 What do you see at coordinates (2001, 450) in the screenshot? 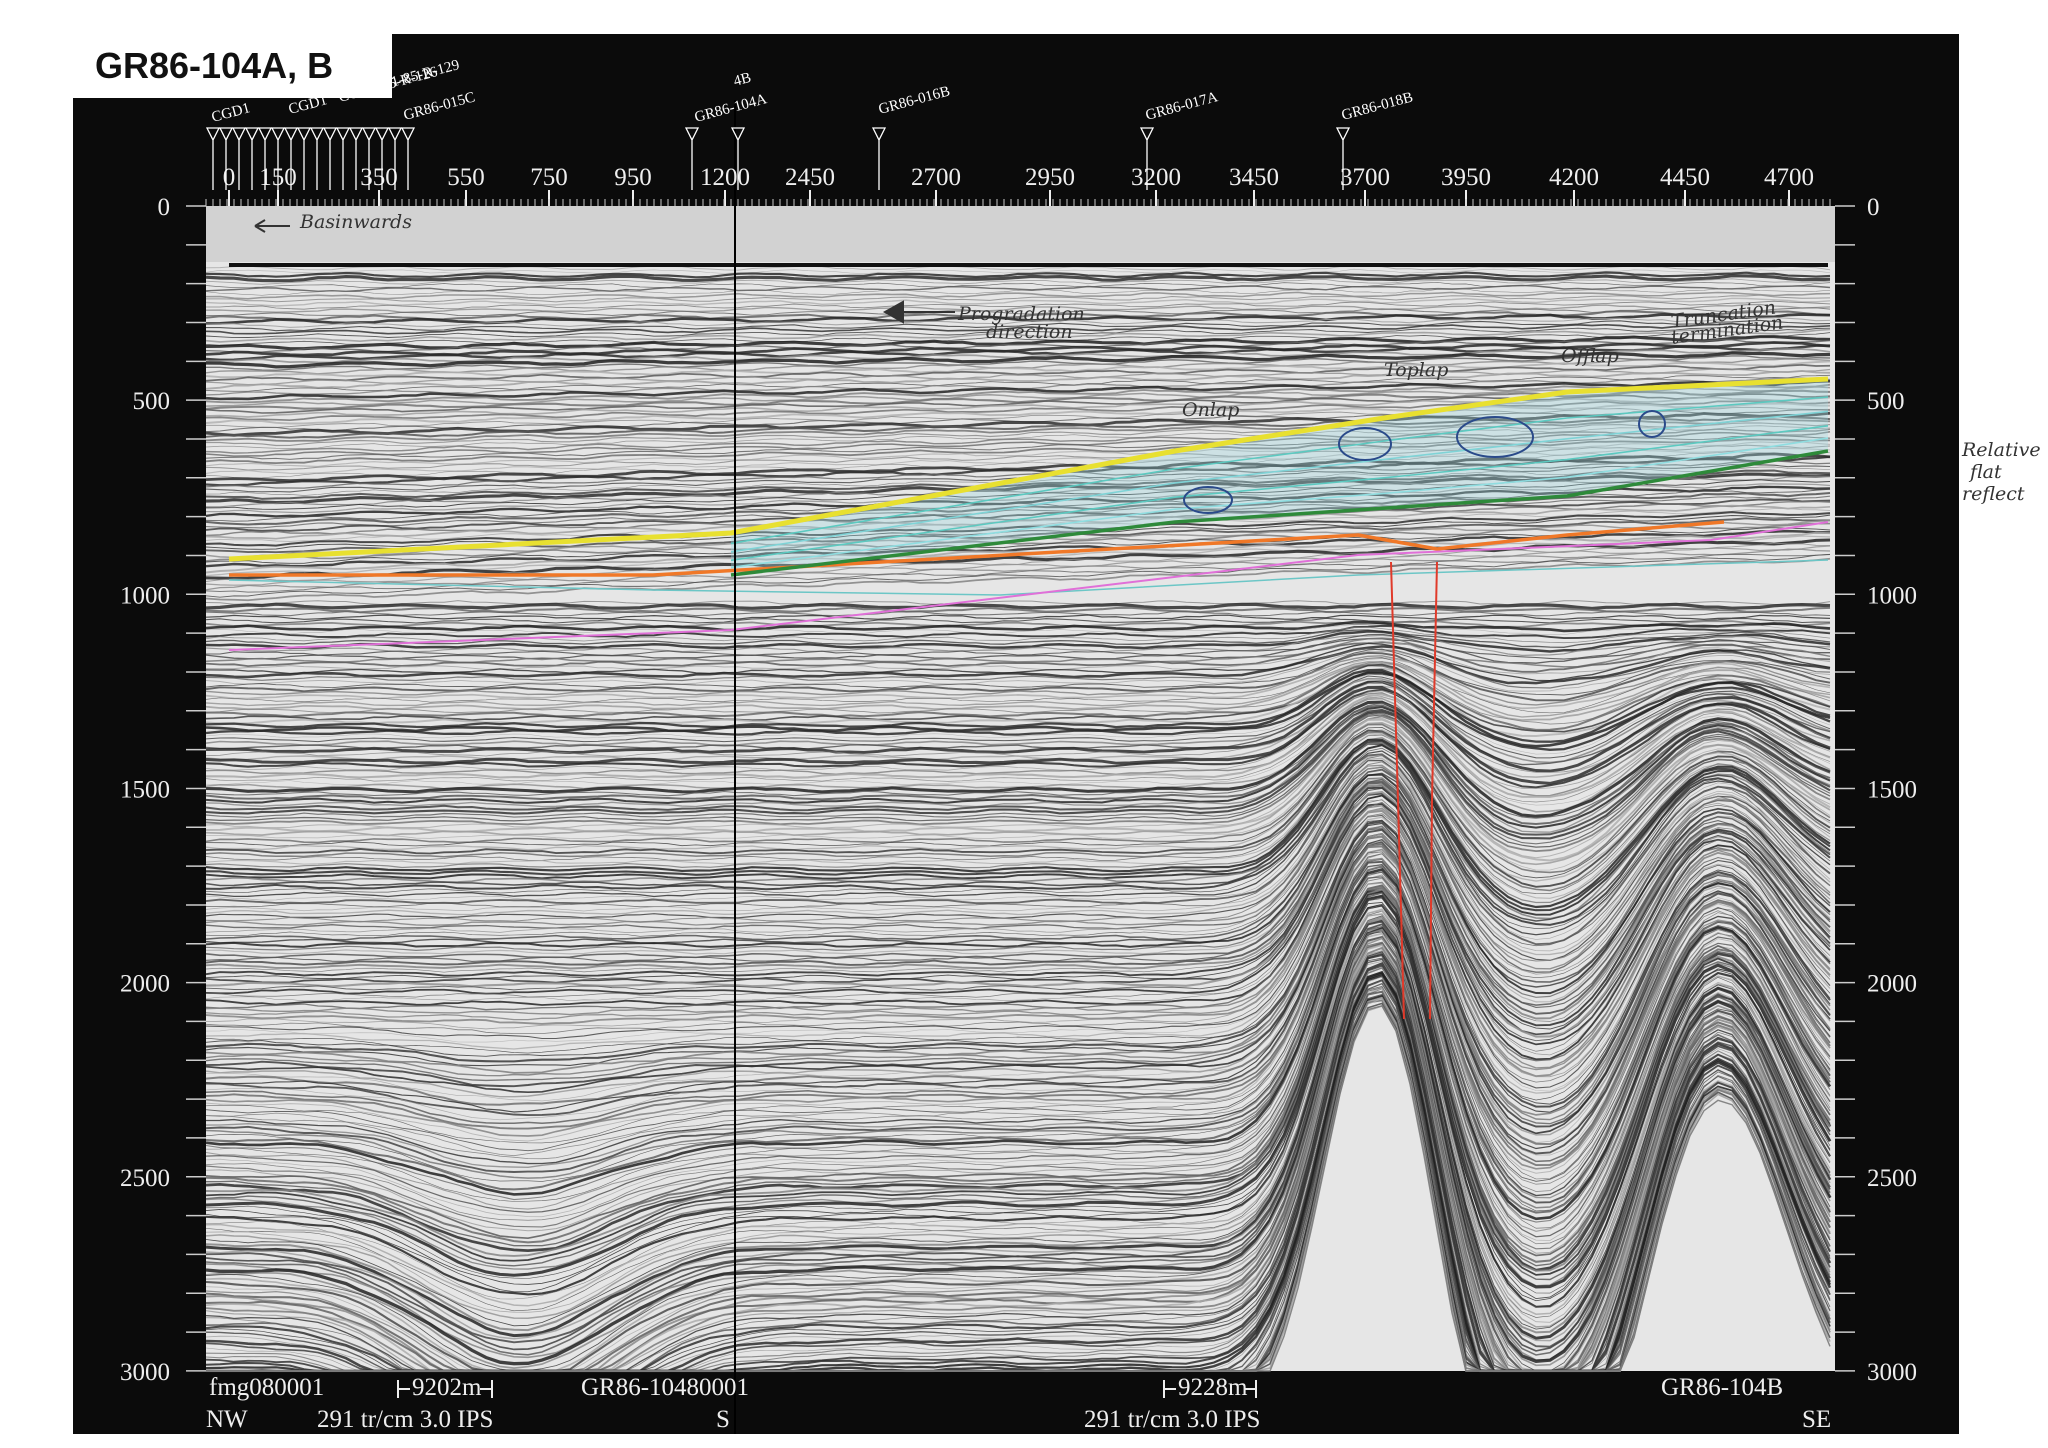
I see `side-note: Relative` at bounding box center [2001, 450].